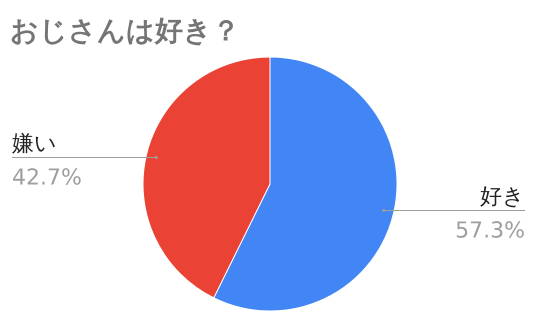  What do you see at coordinates (34, 143) in the screenshot?
I see `slice-label: 嫌い` at bounding box center [34, 143].